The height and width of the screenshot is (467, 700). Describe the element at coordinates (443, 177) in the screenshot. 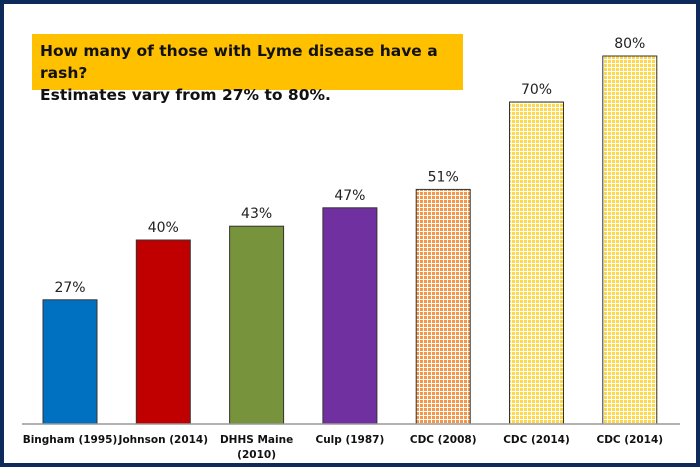

I see `data-label: 51%` at that location.